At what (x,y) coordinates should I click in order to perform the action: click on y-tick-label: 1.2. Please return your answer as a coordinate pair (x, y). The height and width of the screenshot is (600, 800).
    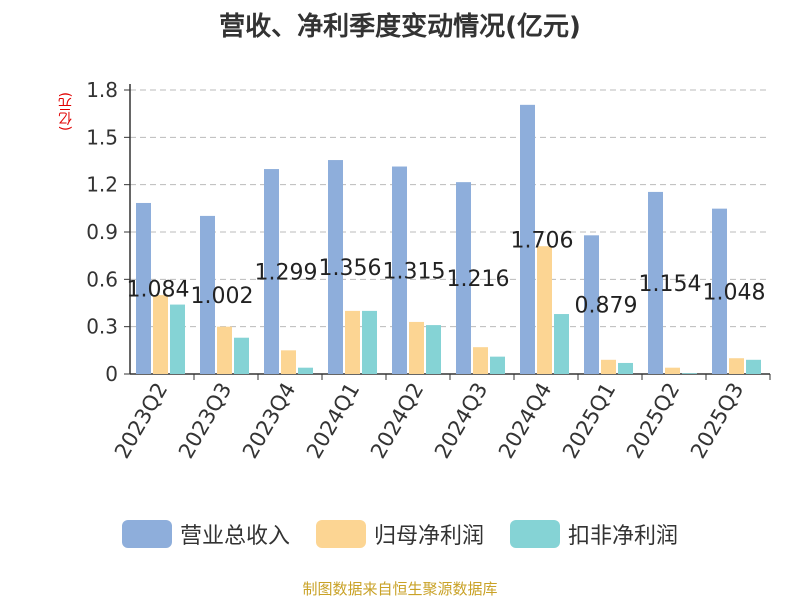
    Looking at the image, I should click on (102, 185).